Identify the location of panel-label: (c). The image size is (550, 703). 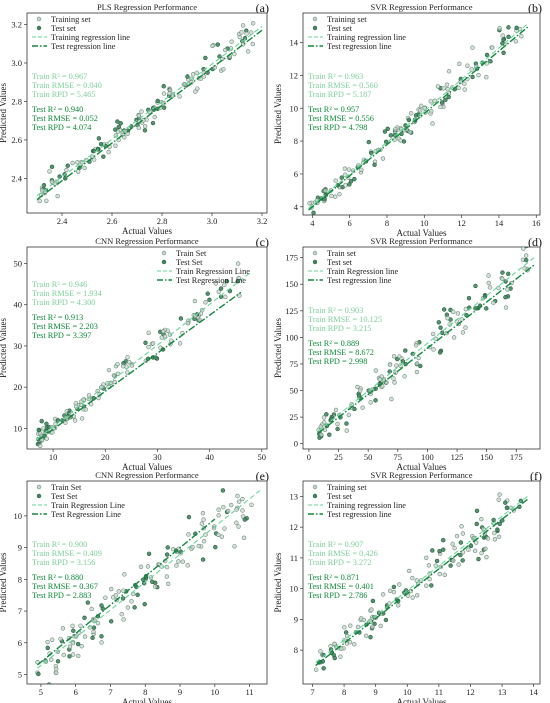
(262, 242).